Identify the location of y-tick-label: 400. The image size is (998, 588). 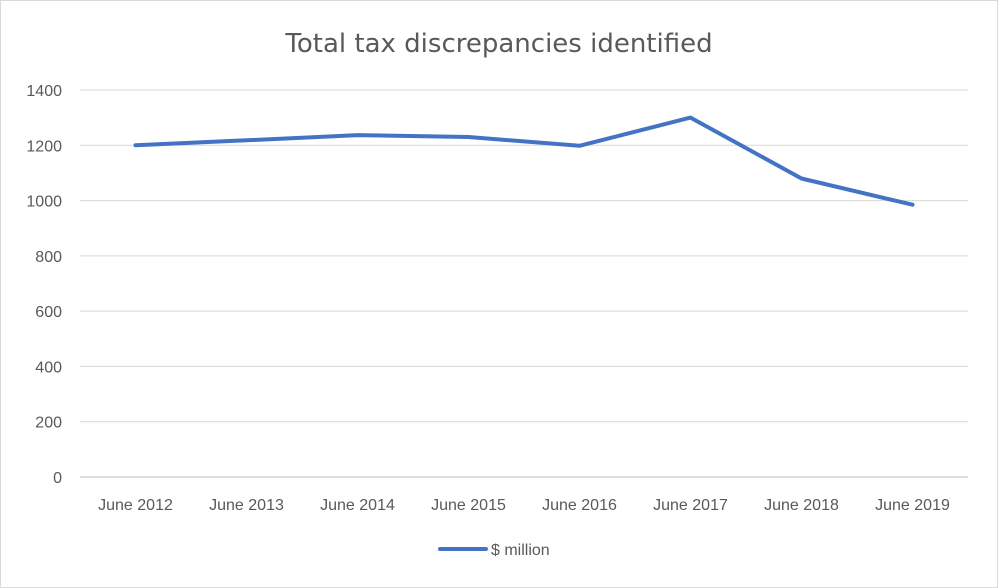
(48, 367).